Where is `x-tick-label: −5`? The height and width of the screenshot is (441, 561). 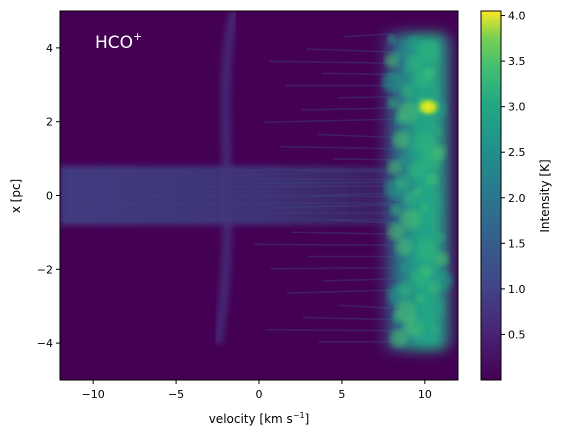
x-tick-label: −5 is located at coordinates (176, 394).